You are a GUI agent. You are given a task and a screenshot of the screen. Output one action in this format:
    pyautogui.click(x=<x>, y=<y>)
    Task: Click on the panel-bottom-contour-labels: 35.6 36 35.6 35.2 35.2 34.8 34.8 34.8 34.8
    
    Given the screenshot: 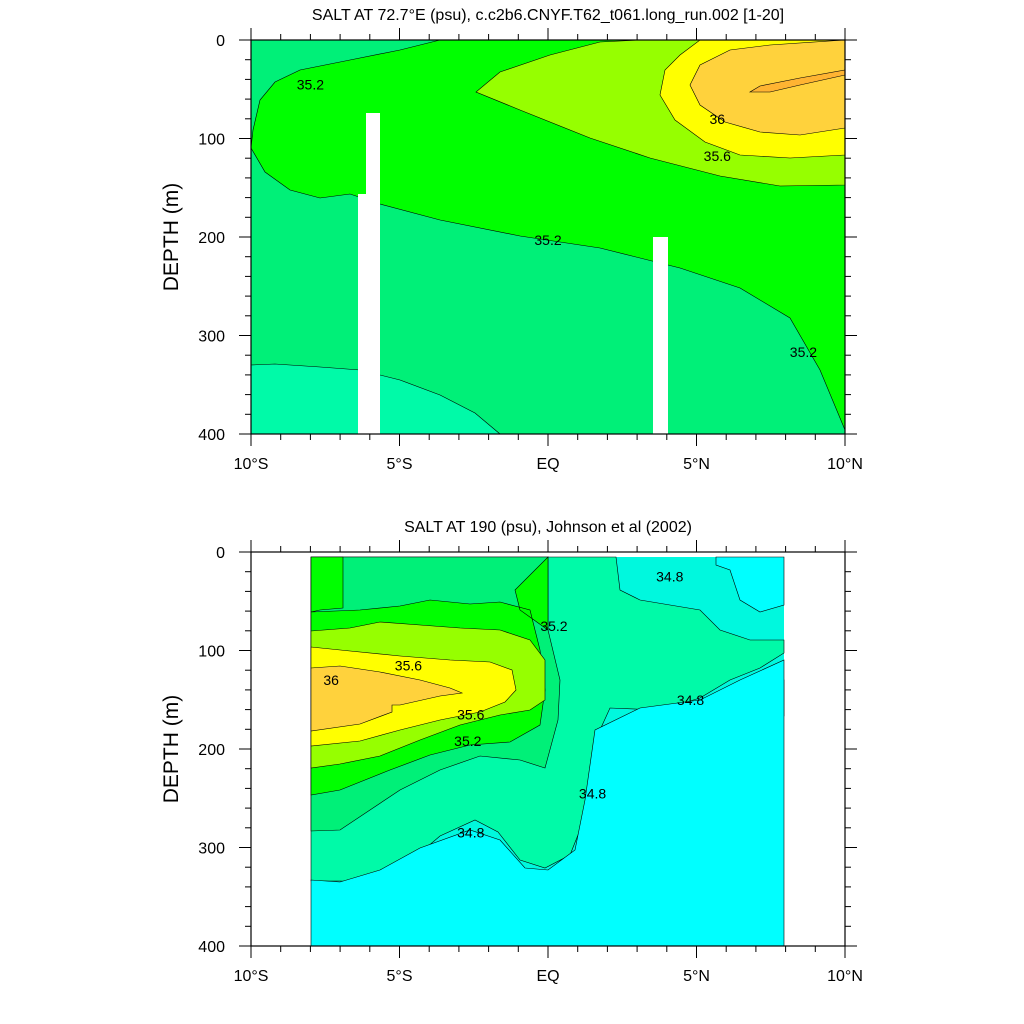 What is the action you would take?
    pyautogui.click(x=513, y=705)
    